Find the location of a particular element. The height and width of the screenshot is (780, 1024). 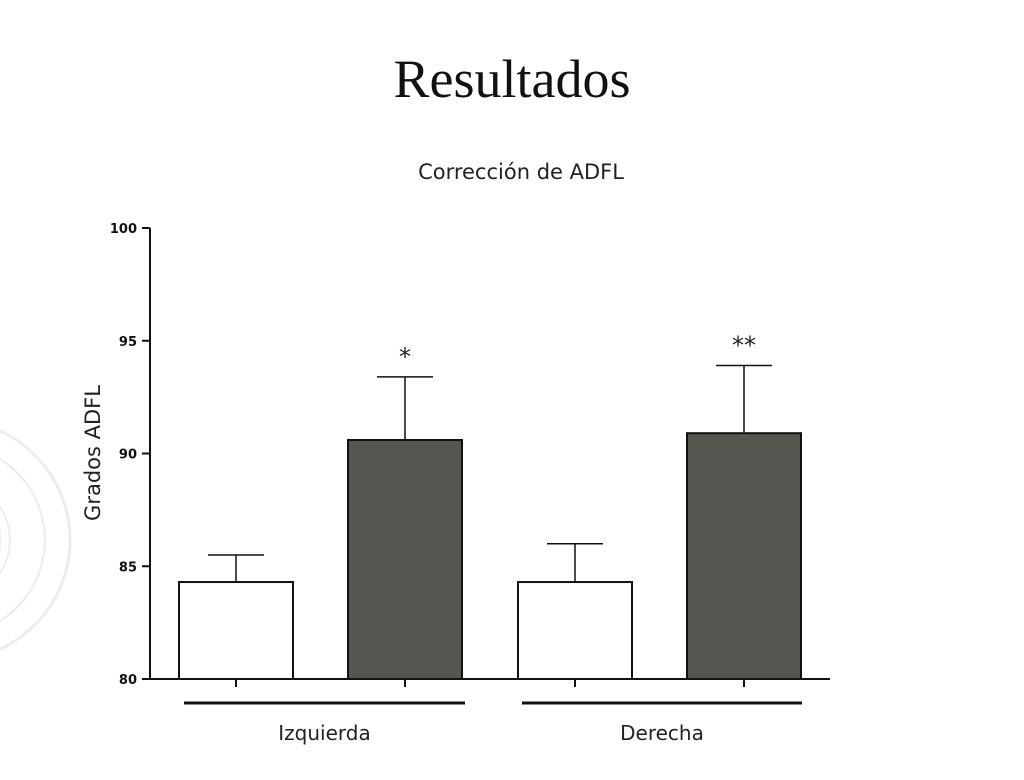

y-tick-label: 90 is located at coordinates (128, 455).